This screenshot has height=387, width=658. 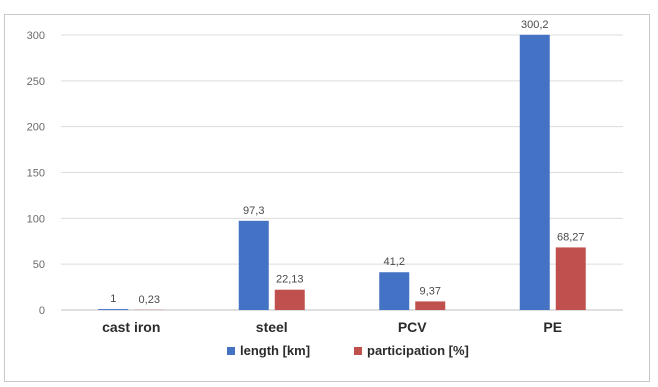 What do you see at coordinates (113, 299) in the screenshot?
I see `data-label: 1` at bounding box center [113, 299].